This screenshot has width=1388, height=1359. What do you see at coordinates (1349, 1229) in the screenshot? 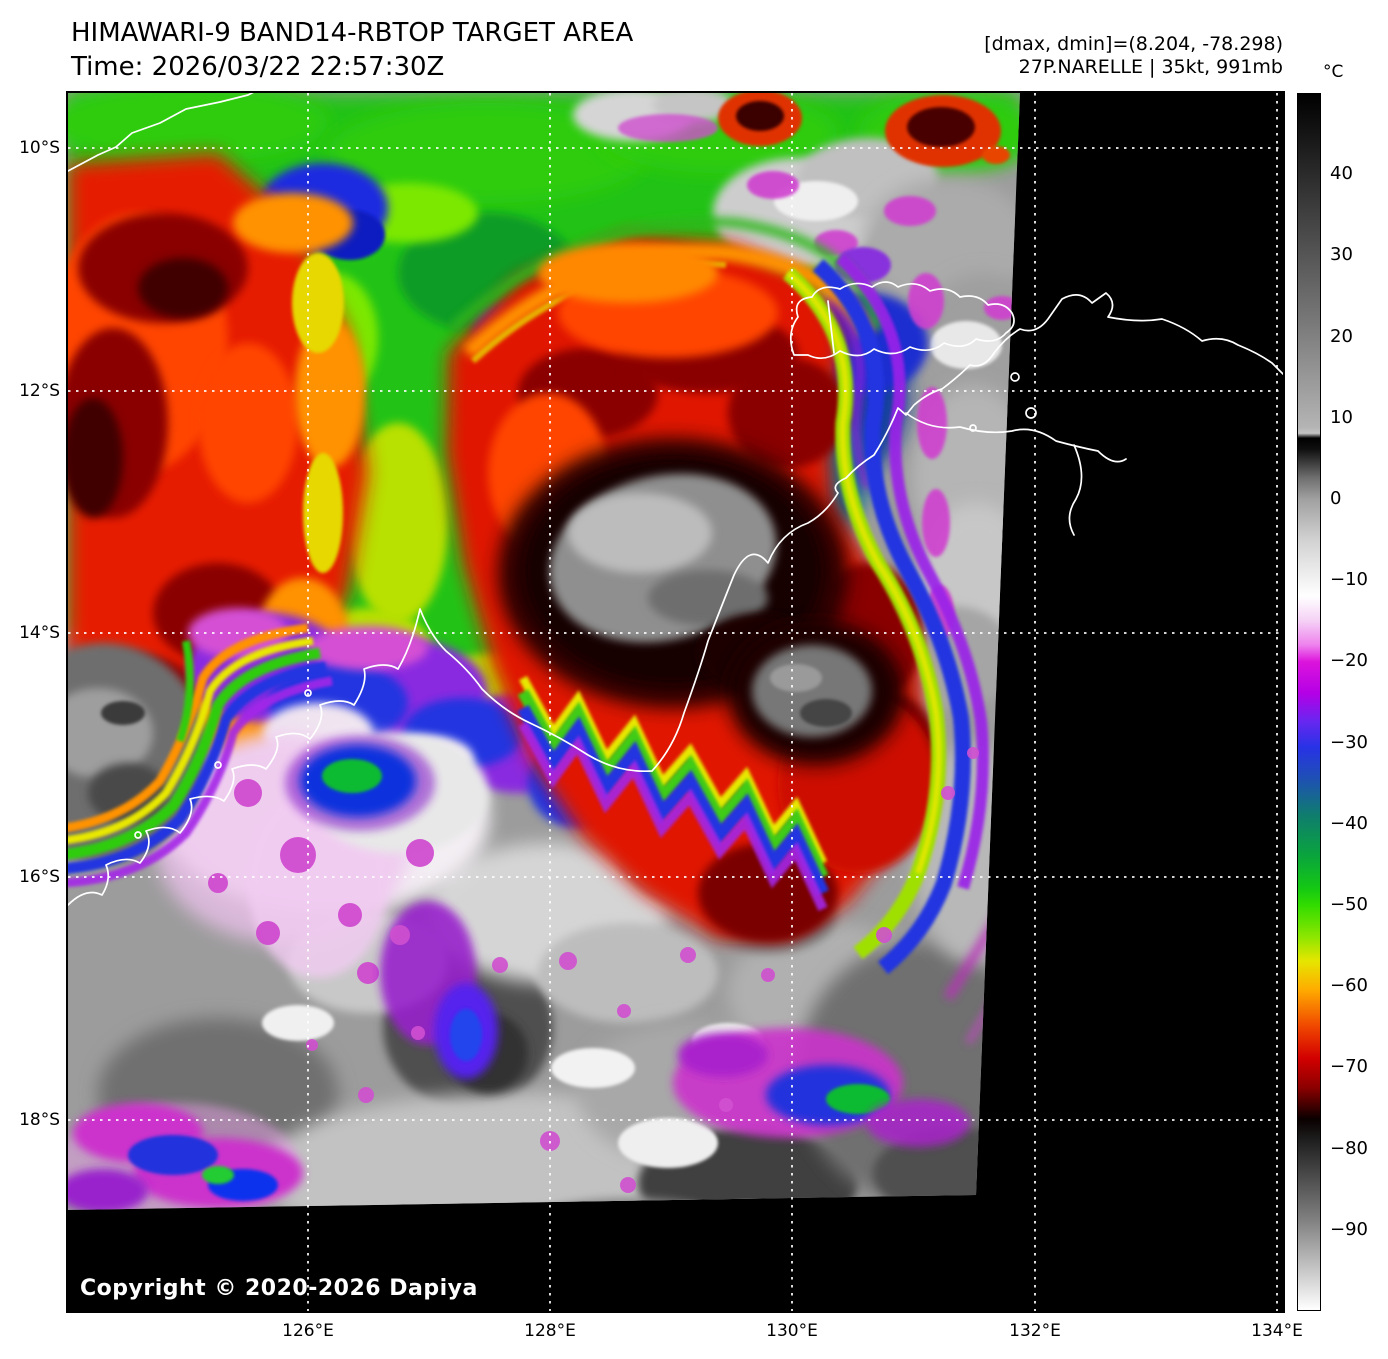
I see `cb-tick-m90: −90` at bounding box center [1349, 1229].